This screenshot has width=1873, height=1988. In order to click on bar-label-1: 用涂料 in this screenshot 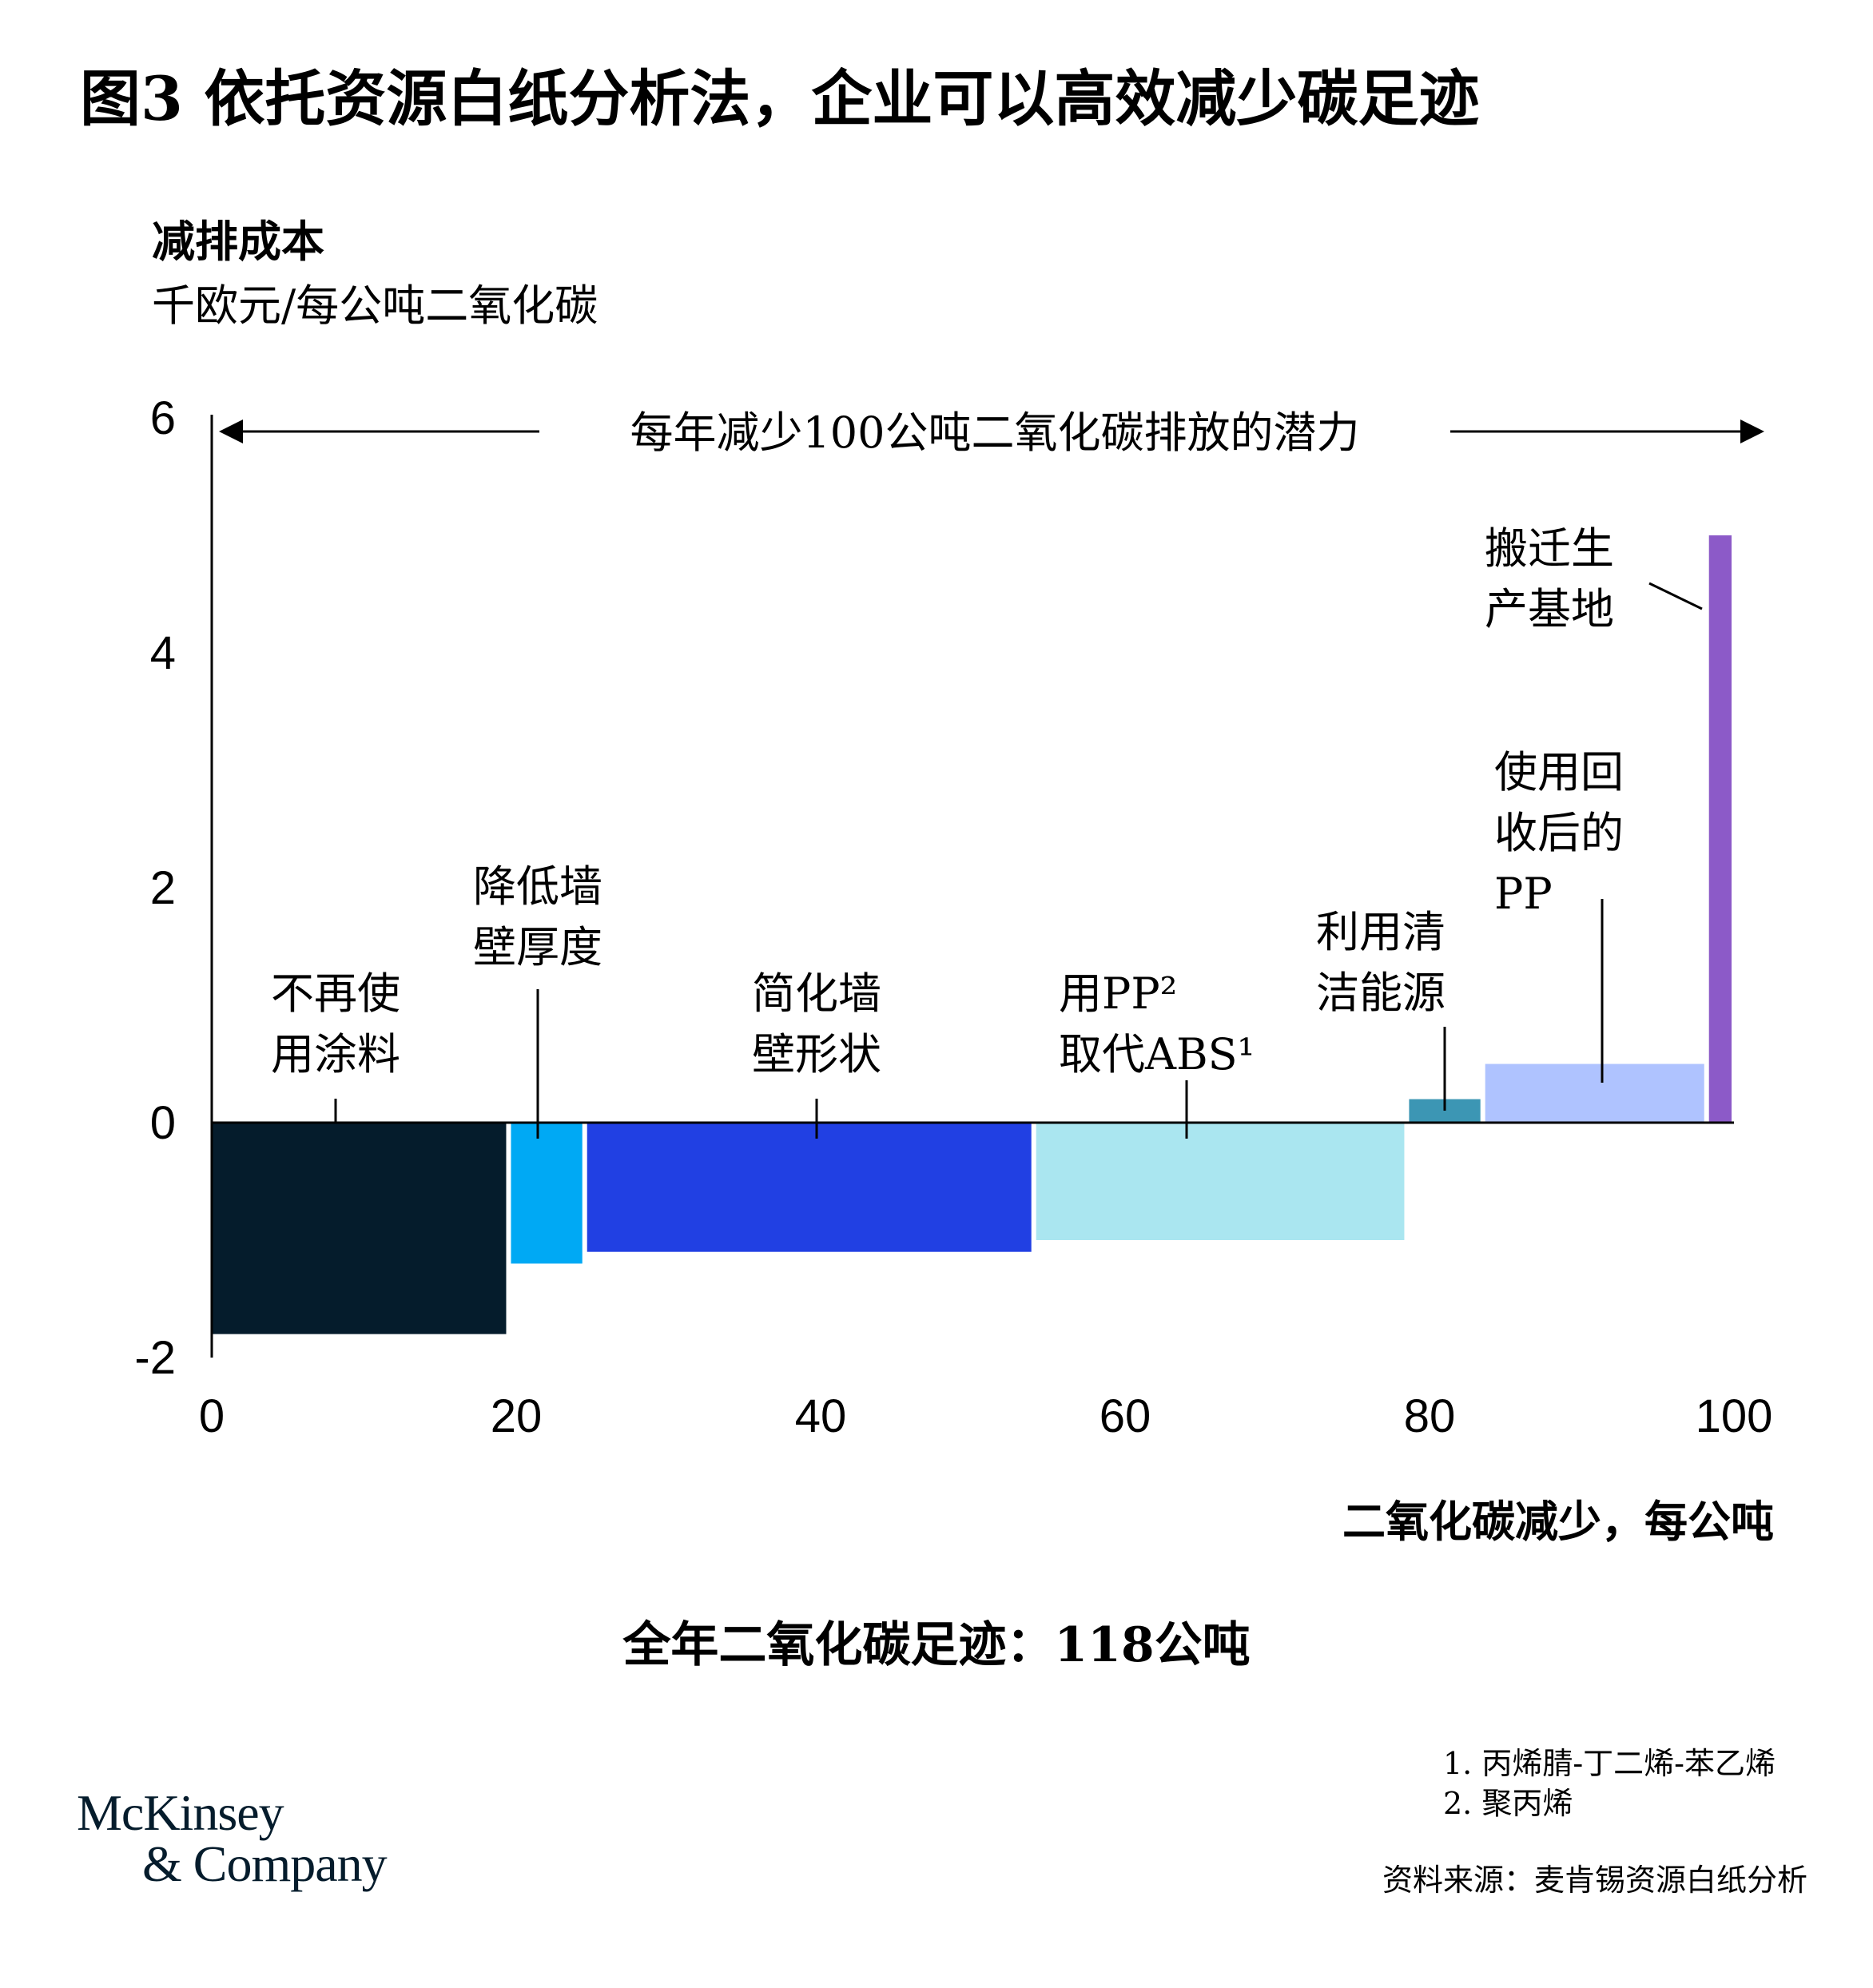, I will do `click(335, 1054)`.